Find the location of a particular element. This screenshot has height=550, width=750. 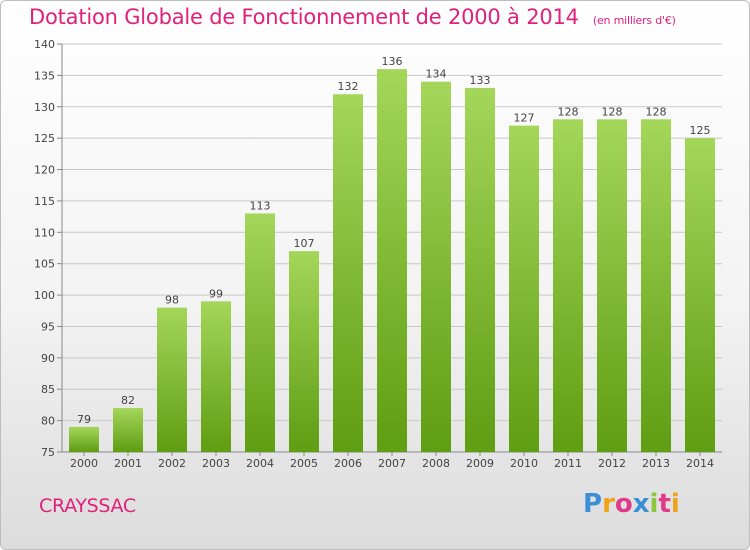

data-label: 132 is located at coordinates (348, 86).